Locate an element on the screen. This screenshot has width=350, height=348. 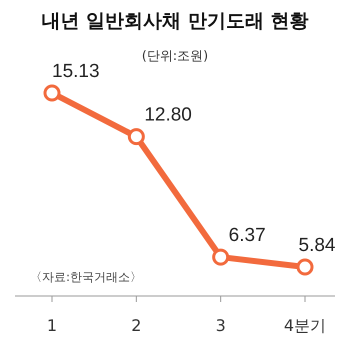
chart-title: 내년 일반회사채 만기도래 현황 is located at coordinates (175, 21).